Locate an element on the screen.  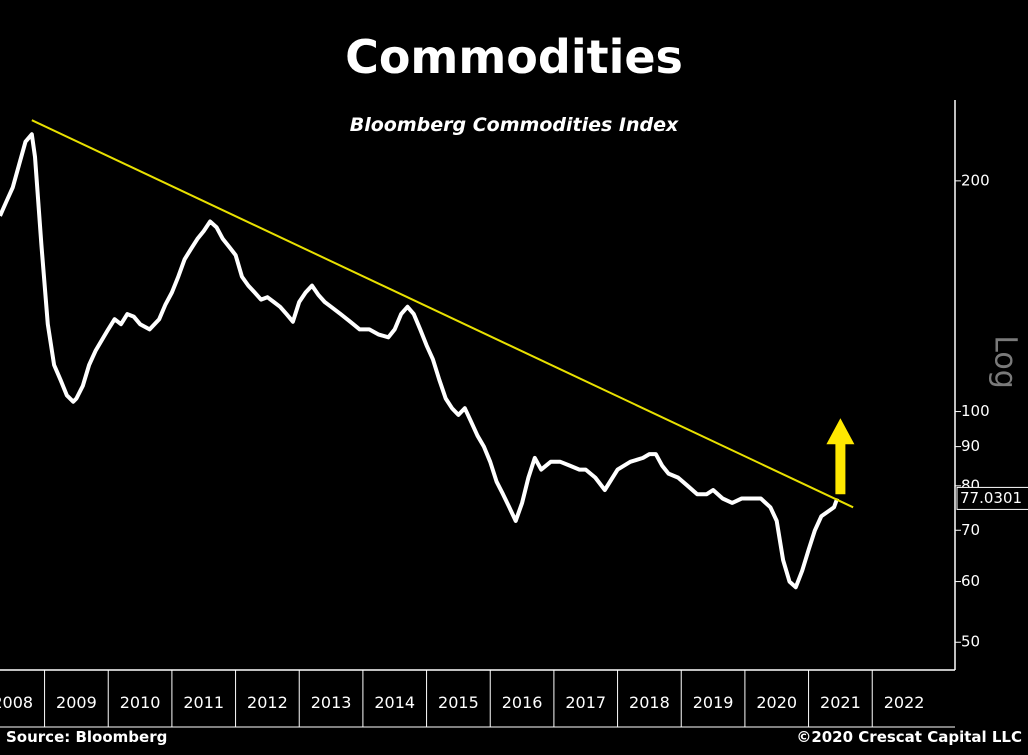
x-tick-label: 2020 is located at coordinates (776, 702).